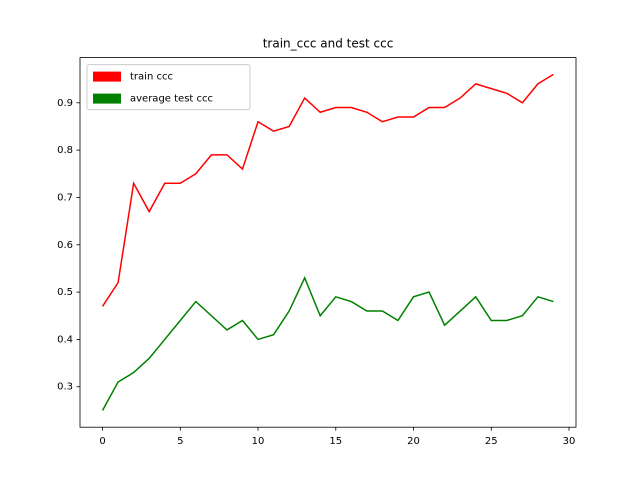 This screenshot has width=640, height=480. What do you see at coordinates (328, 44) in the screenshot?
I see `chart-title: train_ccc and test ccc` at bounding box center [328, 44].